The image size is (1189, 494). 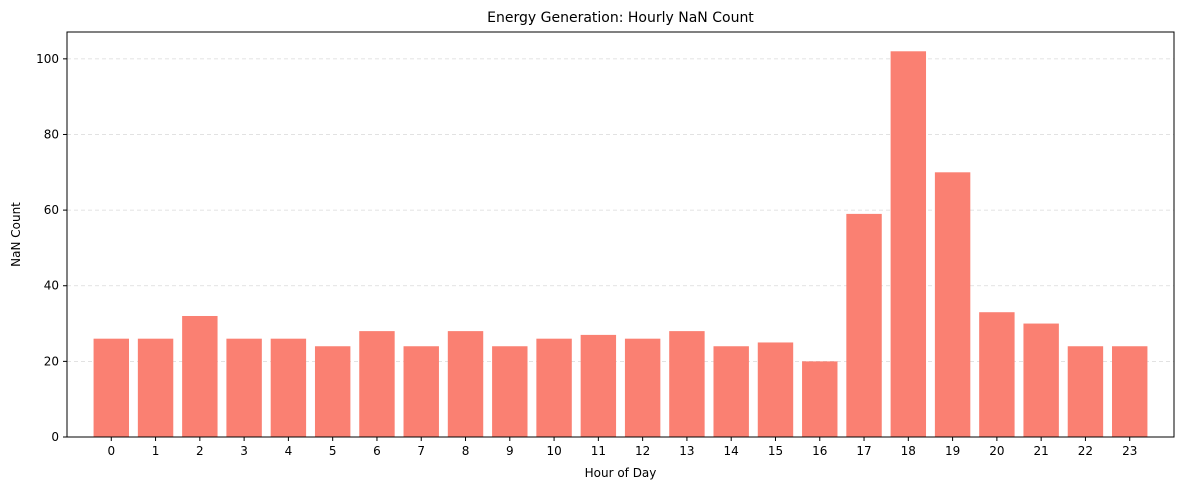 What do you see at coordinates (244, 451) in the screenshot?
I see `x-tick-label: 3` at bounding box center [244, 451].